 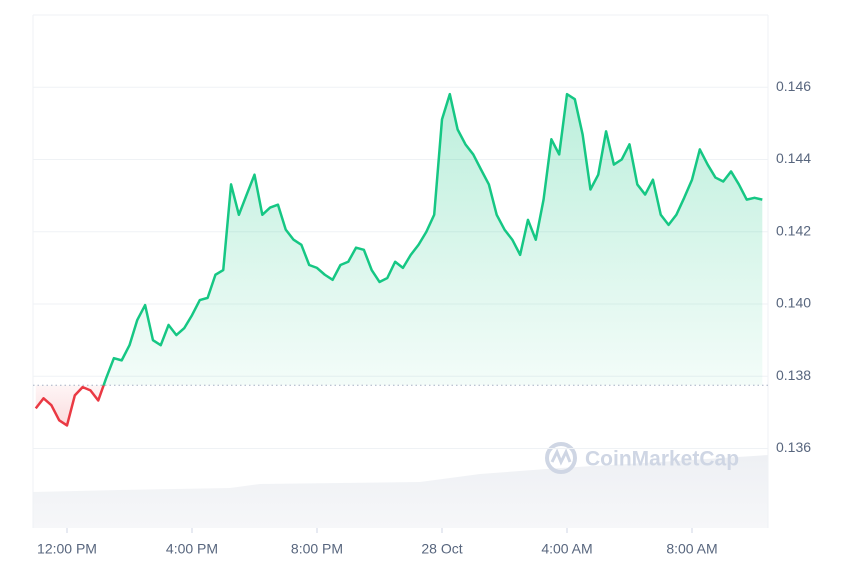 What do you see at coordinates (793, 375) in the screenshot?
I see `y-tick-label: 0.138` at bounding box center [793, 375].